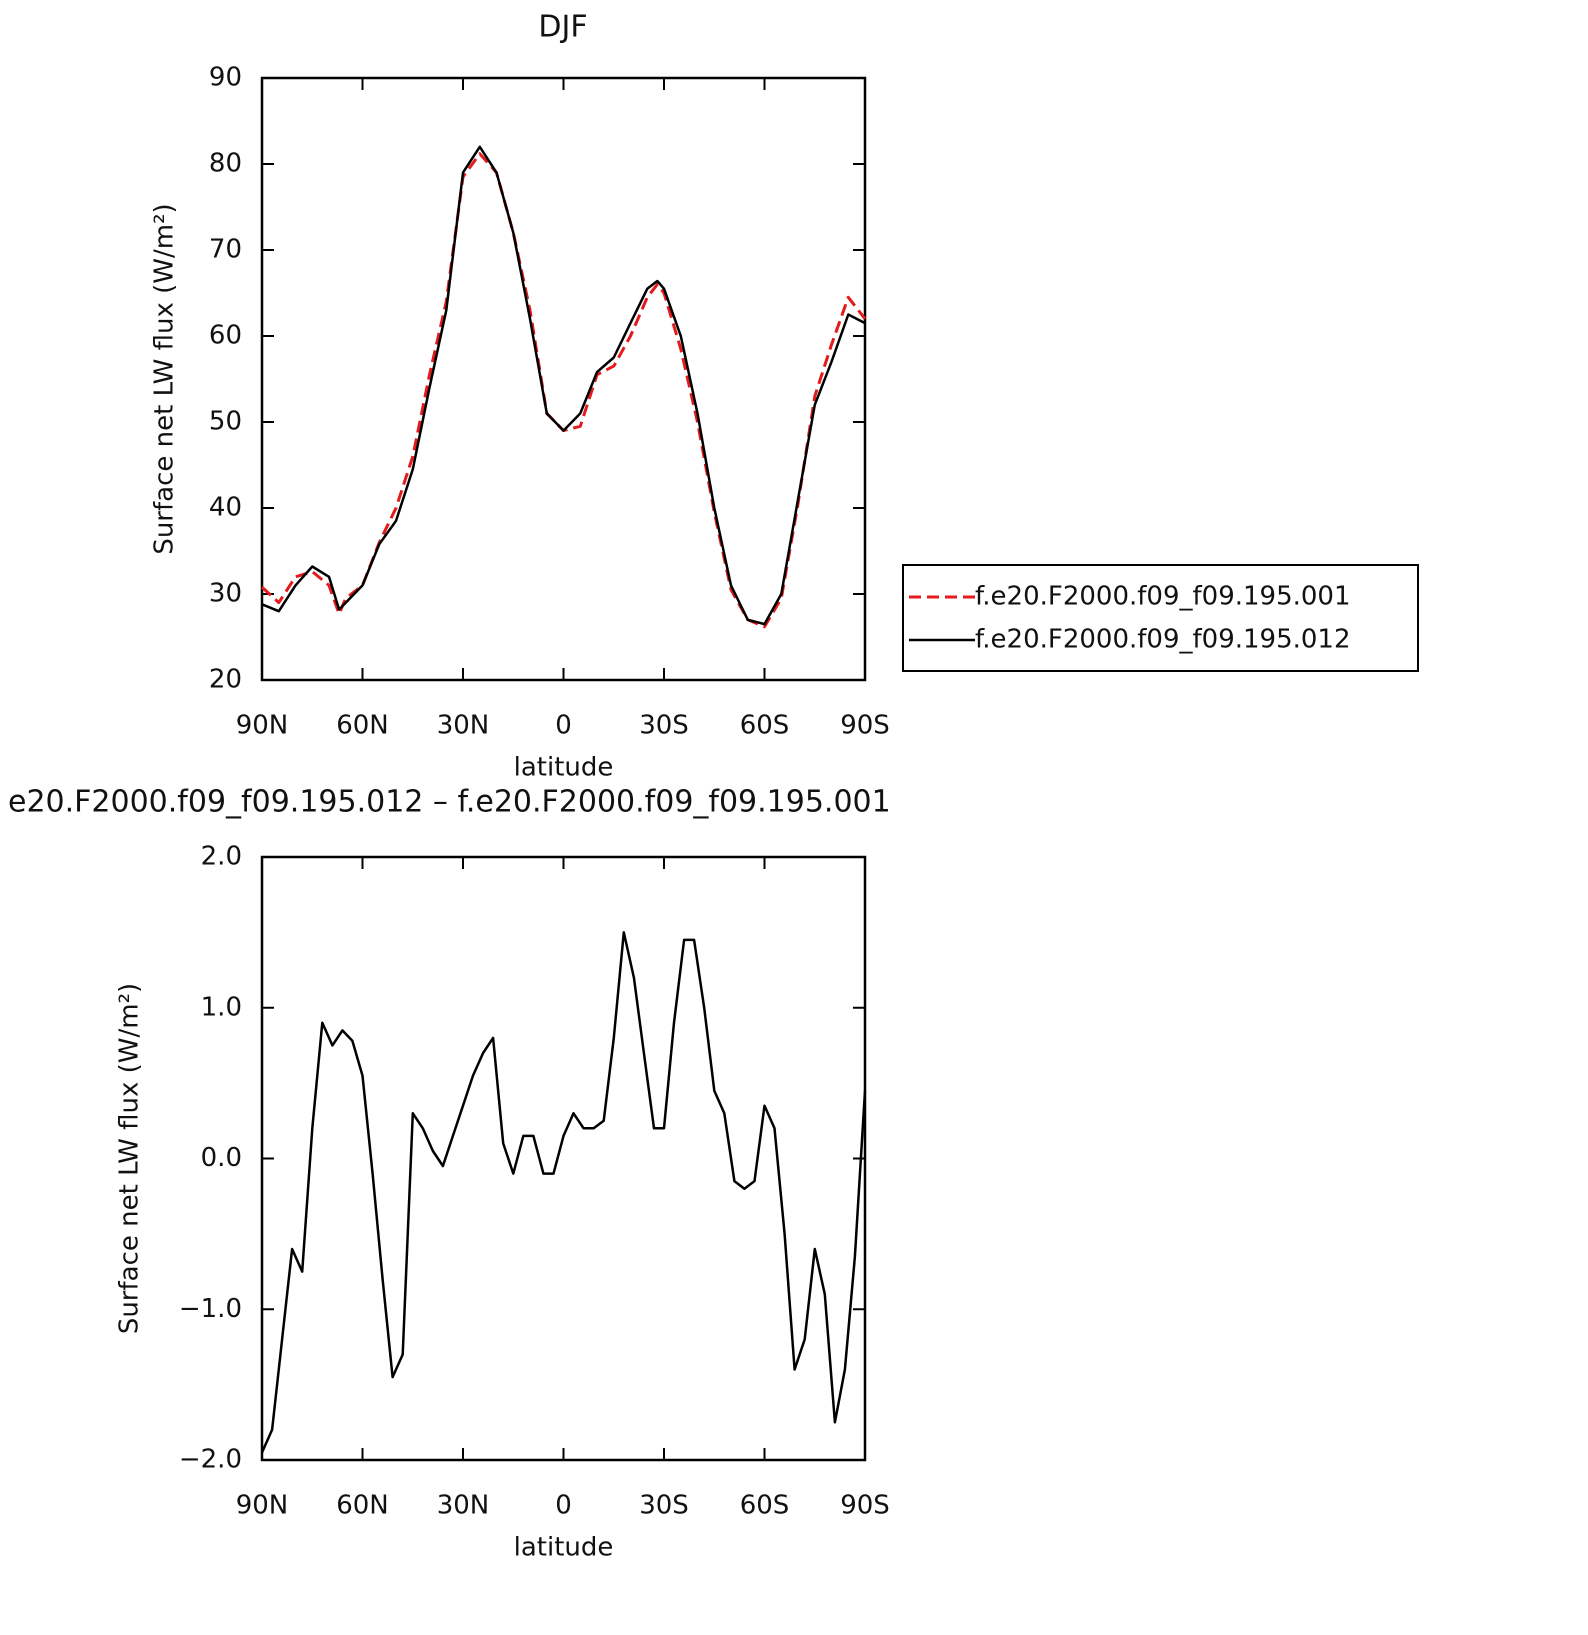 Image resolution: width=1588 pixels, height=1635 pixels. I want to click on legend-label: f.e20.F2000.f09_f09.195.001, so click(1163, 597).